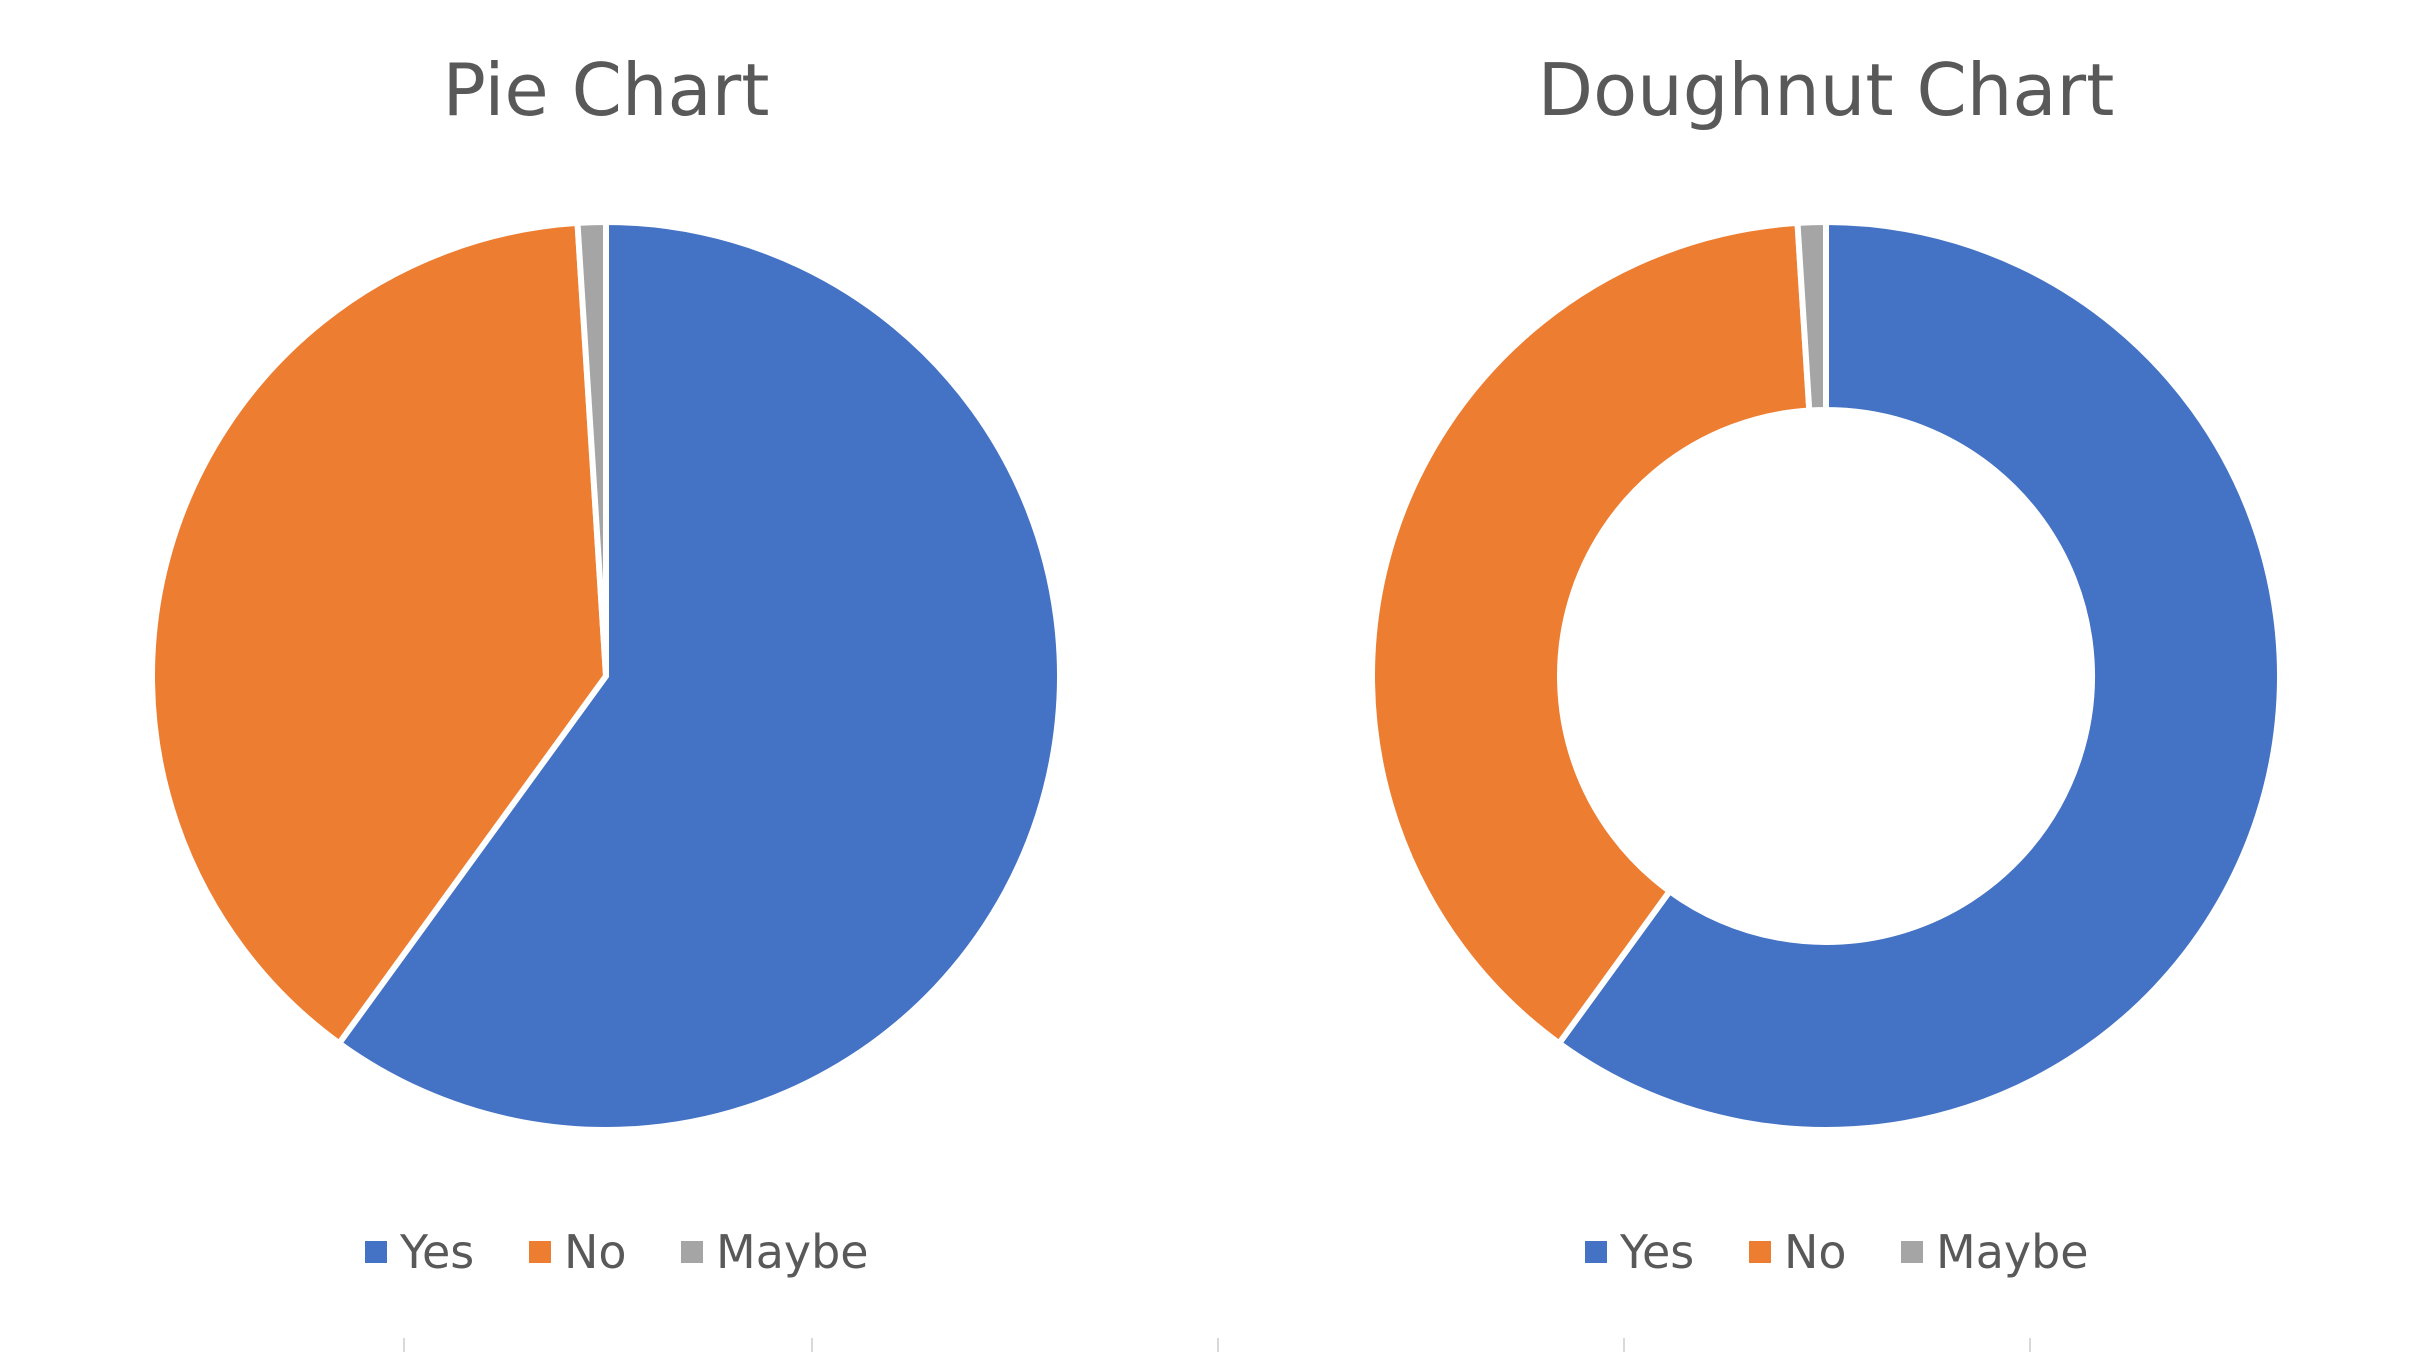 The width and height of the screenshot is (2416, 1352). Describe the element at coordinates (792, 1252) in the screenshot. I see `pie-legend-label-maybe: Maybe` at that location.